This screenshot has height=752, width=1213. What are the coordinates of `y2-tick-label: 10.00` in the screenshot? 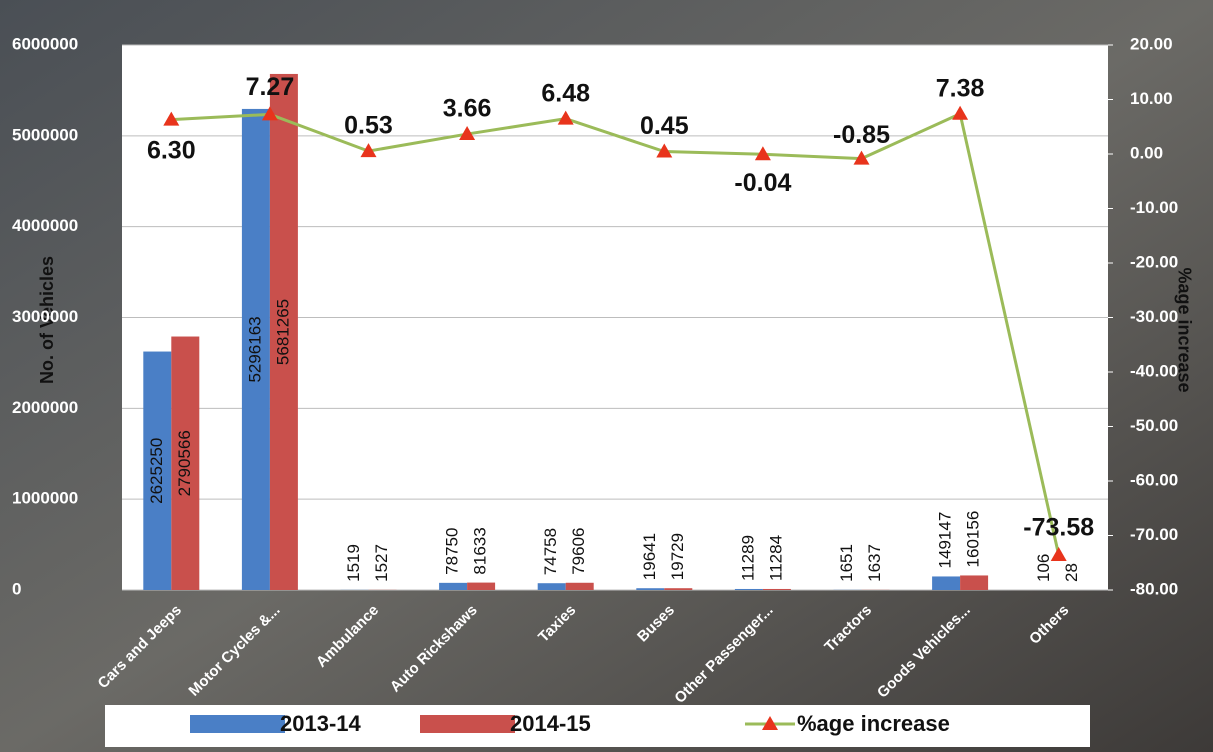 It's located at (1151, 98).